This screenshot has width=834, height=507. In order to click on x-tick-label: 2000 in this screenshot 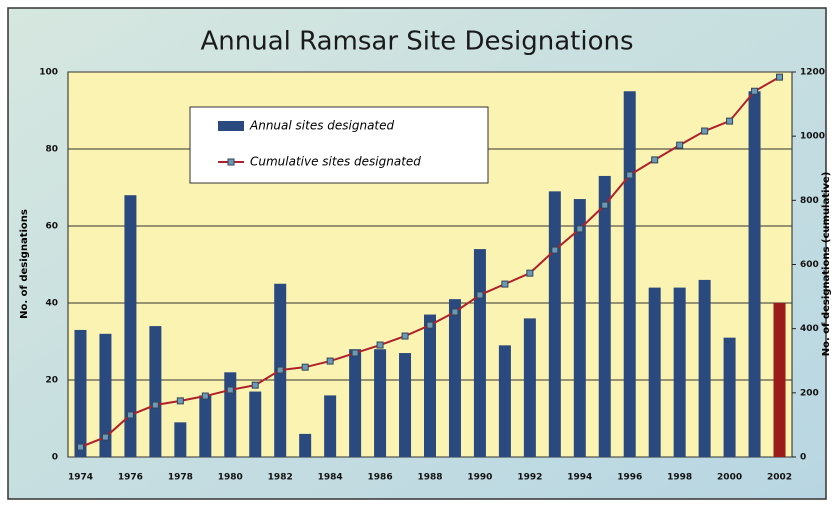, I will do `click(729, 478)`.